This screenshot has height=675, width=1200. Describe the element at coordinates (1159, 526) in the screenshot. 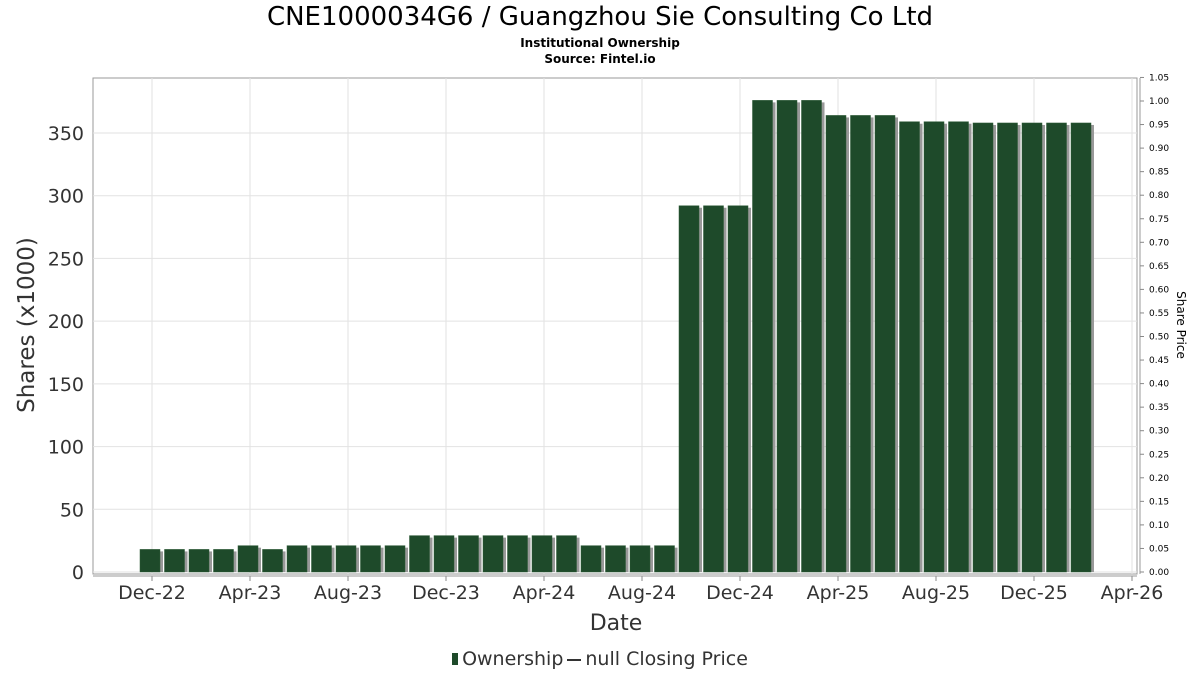

I see `y2-tick-label: 0.10` at that location.